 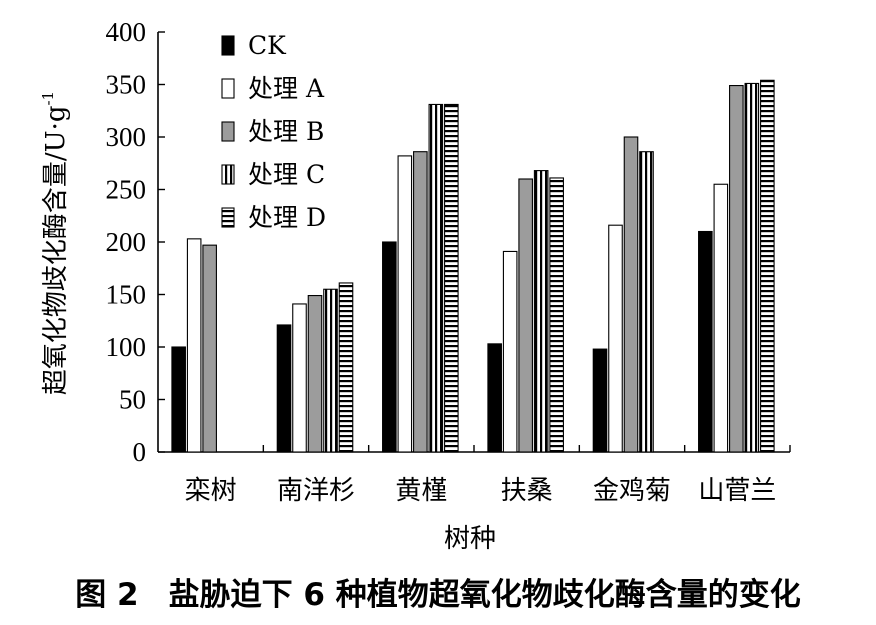 I want to click on x-axis-title: 树种, so click(x=470, y=539).